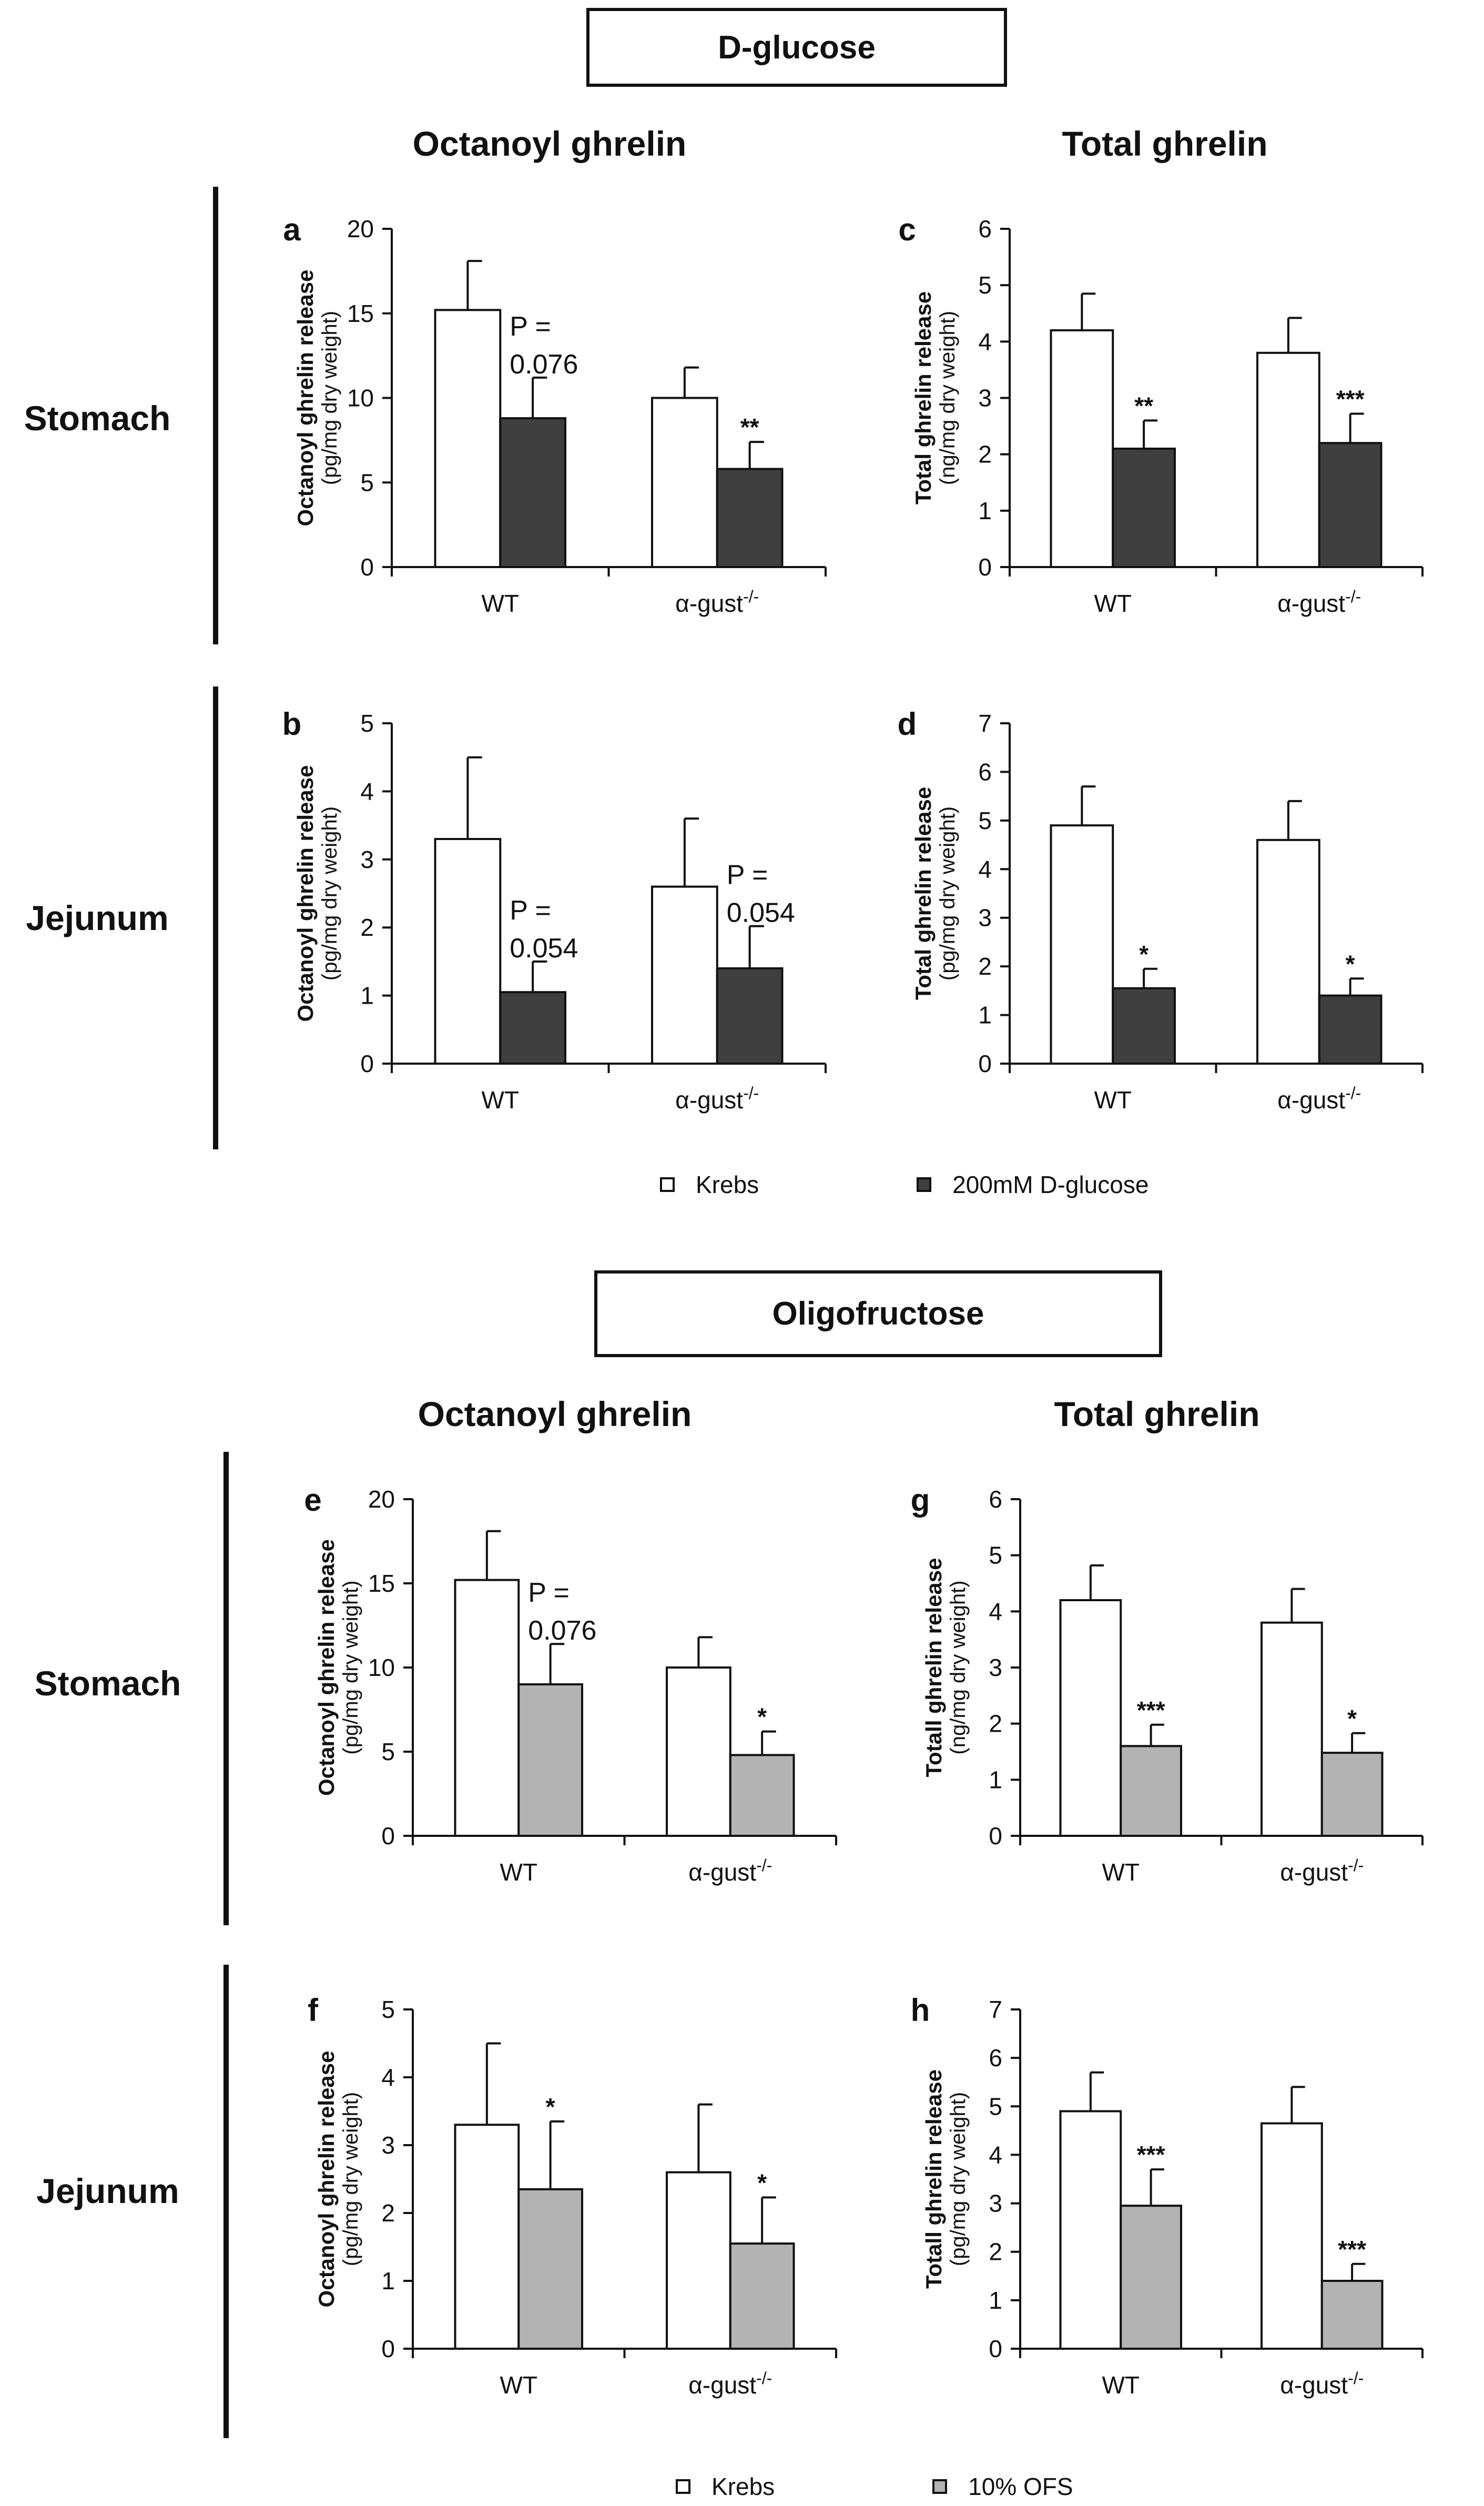  What do you see at coordinates (555, 1414) in the screenshot?
I see `col-title-octanoyl-2: Octanoyl ghrelin` at bounding box center [555, 1414].